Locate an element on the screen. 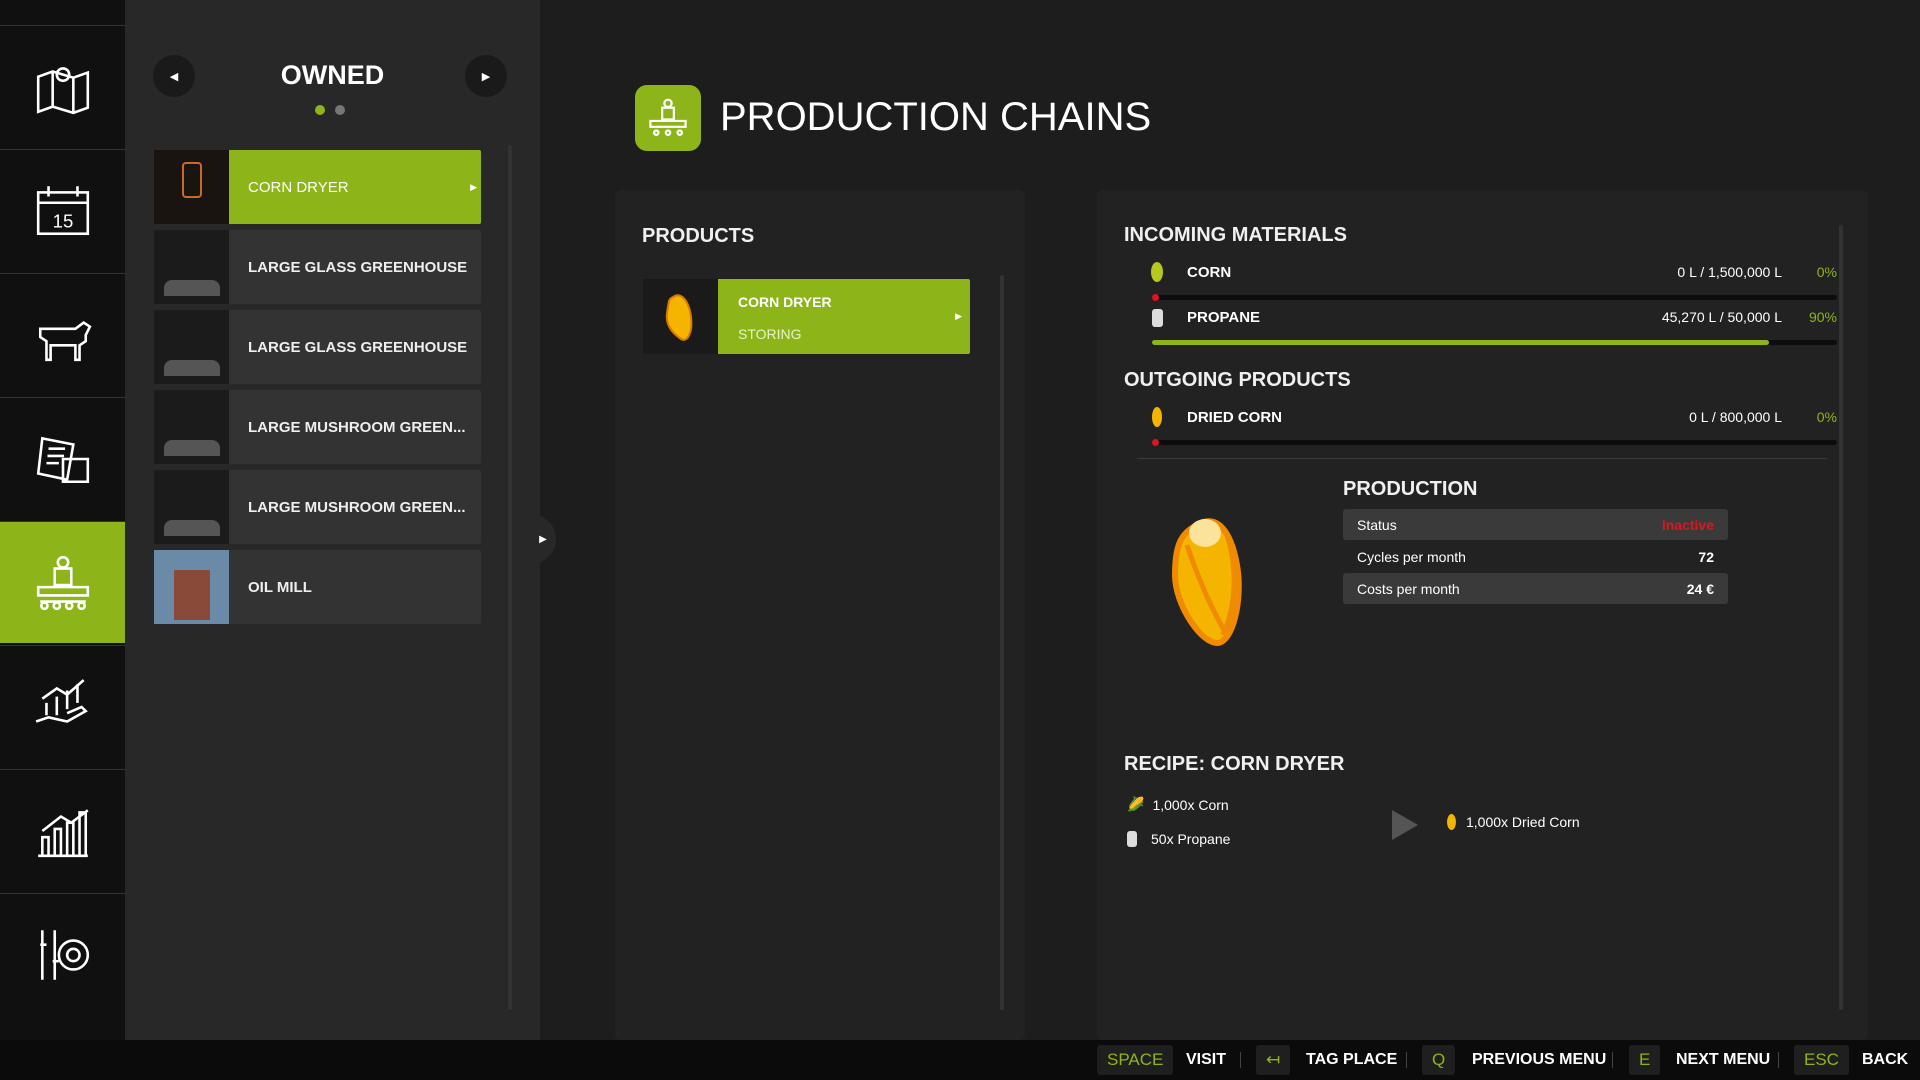 The image size is (1920, 1080). nav-map is located at coordinates (62, 86).